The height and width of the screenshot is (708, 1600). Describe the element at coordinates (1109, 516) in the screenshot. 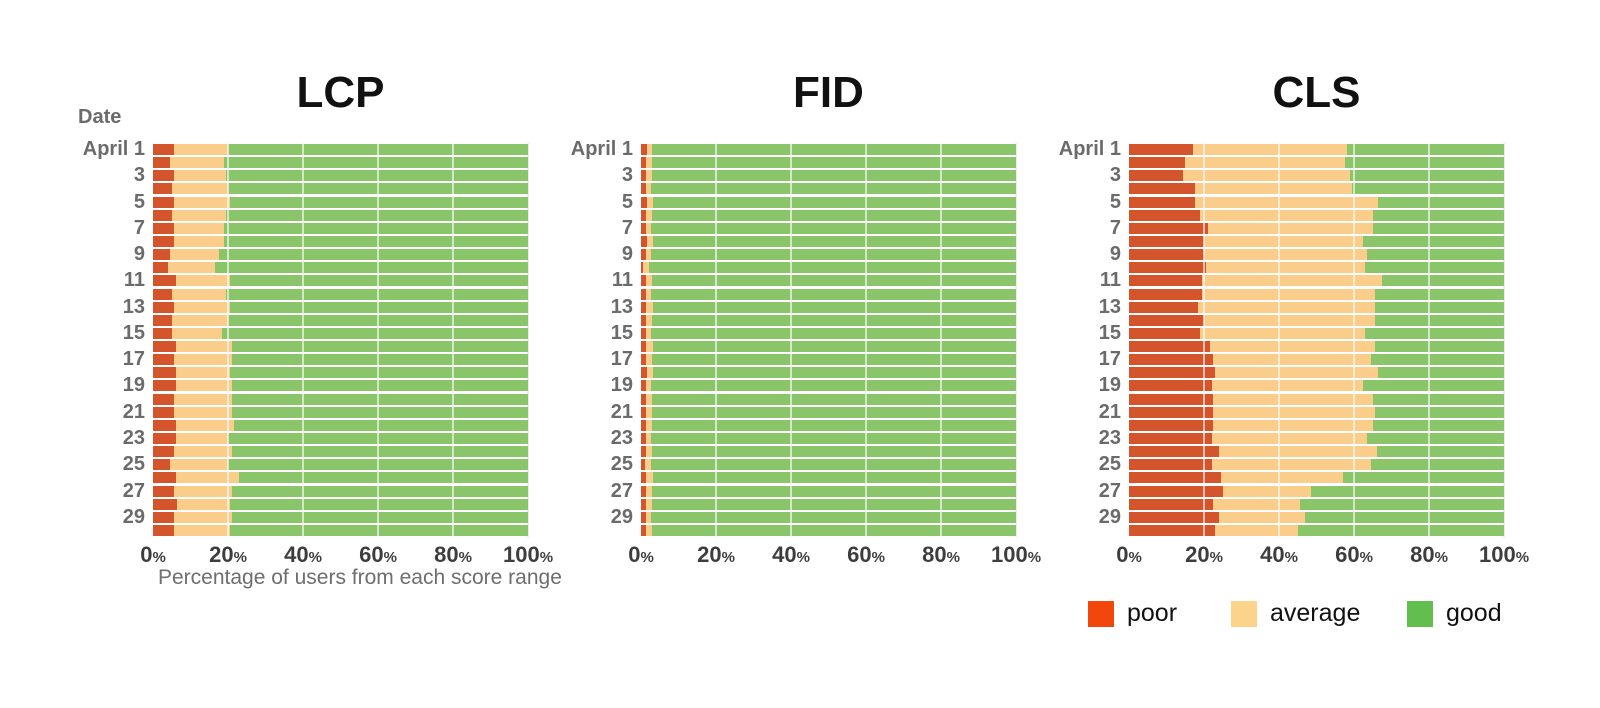

I see `y-tick-label: 29` at that location.